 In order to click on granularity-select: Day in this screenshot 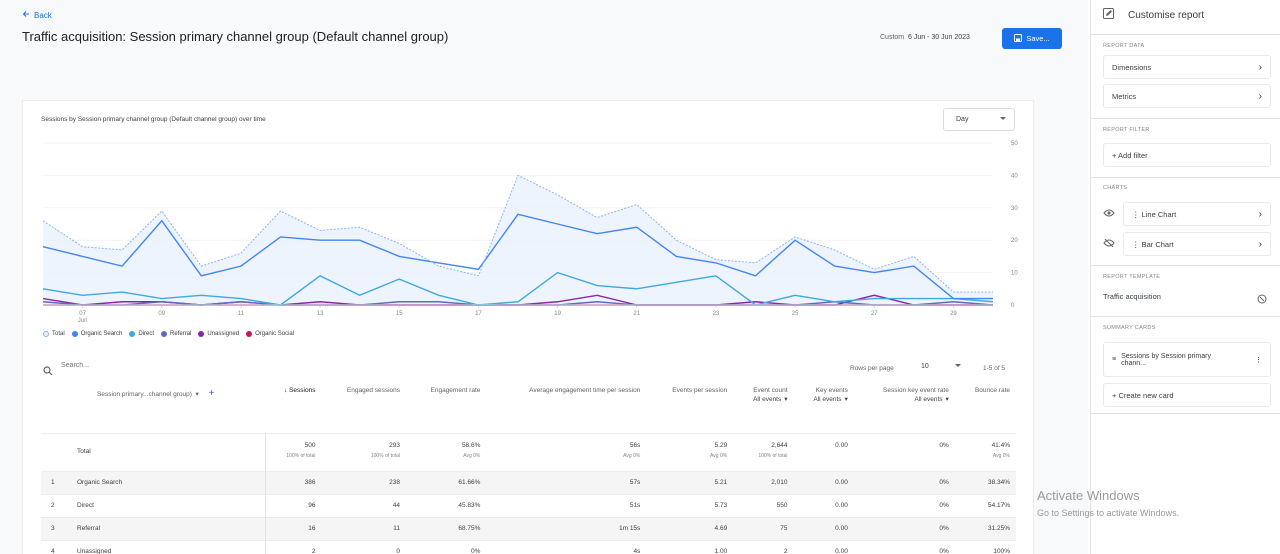, I will do `click(979, 119)`.